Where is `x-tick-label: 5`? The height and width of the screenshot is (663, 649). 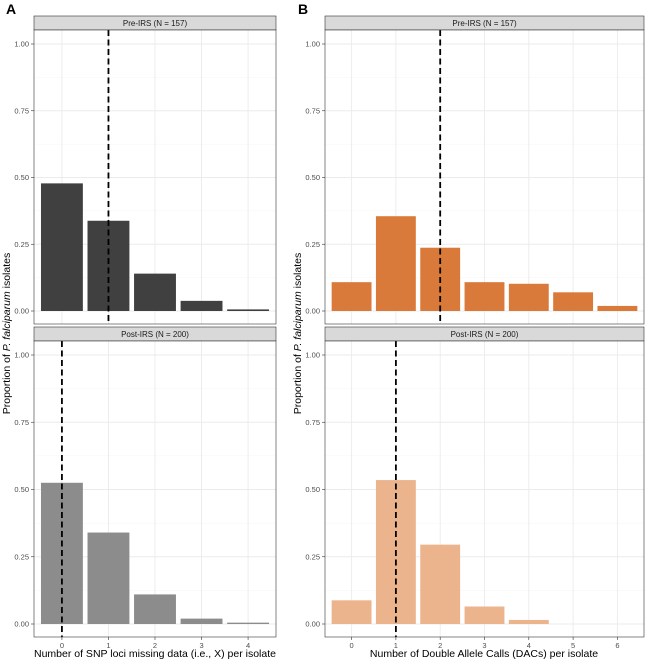 x-tick-label: 5 is located at coordinates (573, 645).